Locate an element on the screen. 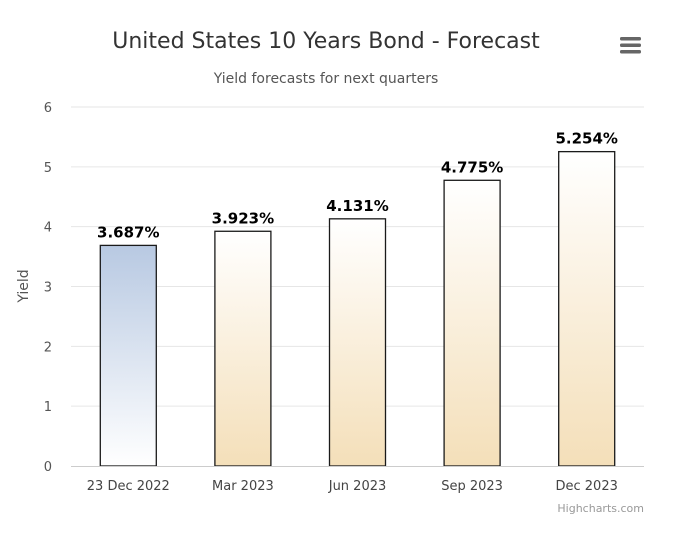  x-tick-label: Dec 2023 is located at coordinates (587, 486).